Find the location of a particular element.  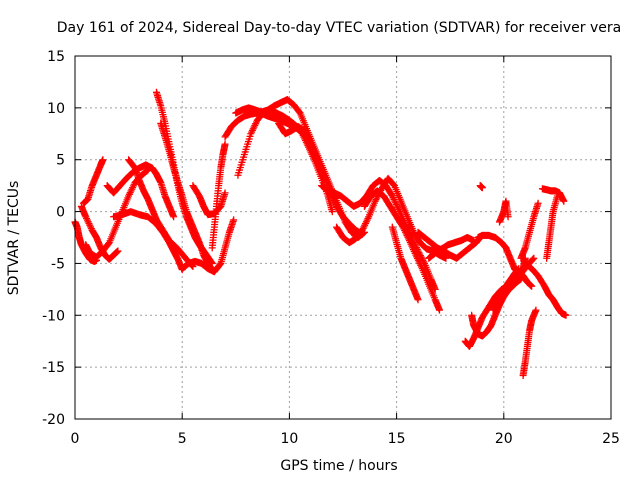

y-tick-label: -20 is located at coordinates (53, 420).